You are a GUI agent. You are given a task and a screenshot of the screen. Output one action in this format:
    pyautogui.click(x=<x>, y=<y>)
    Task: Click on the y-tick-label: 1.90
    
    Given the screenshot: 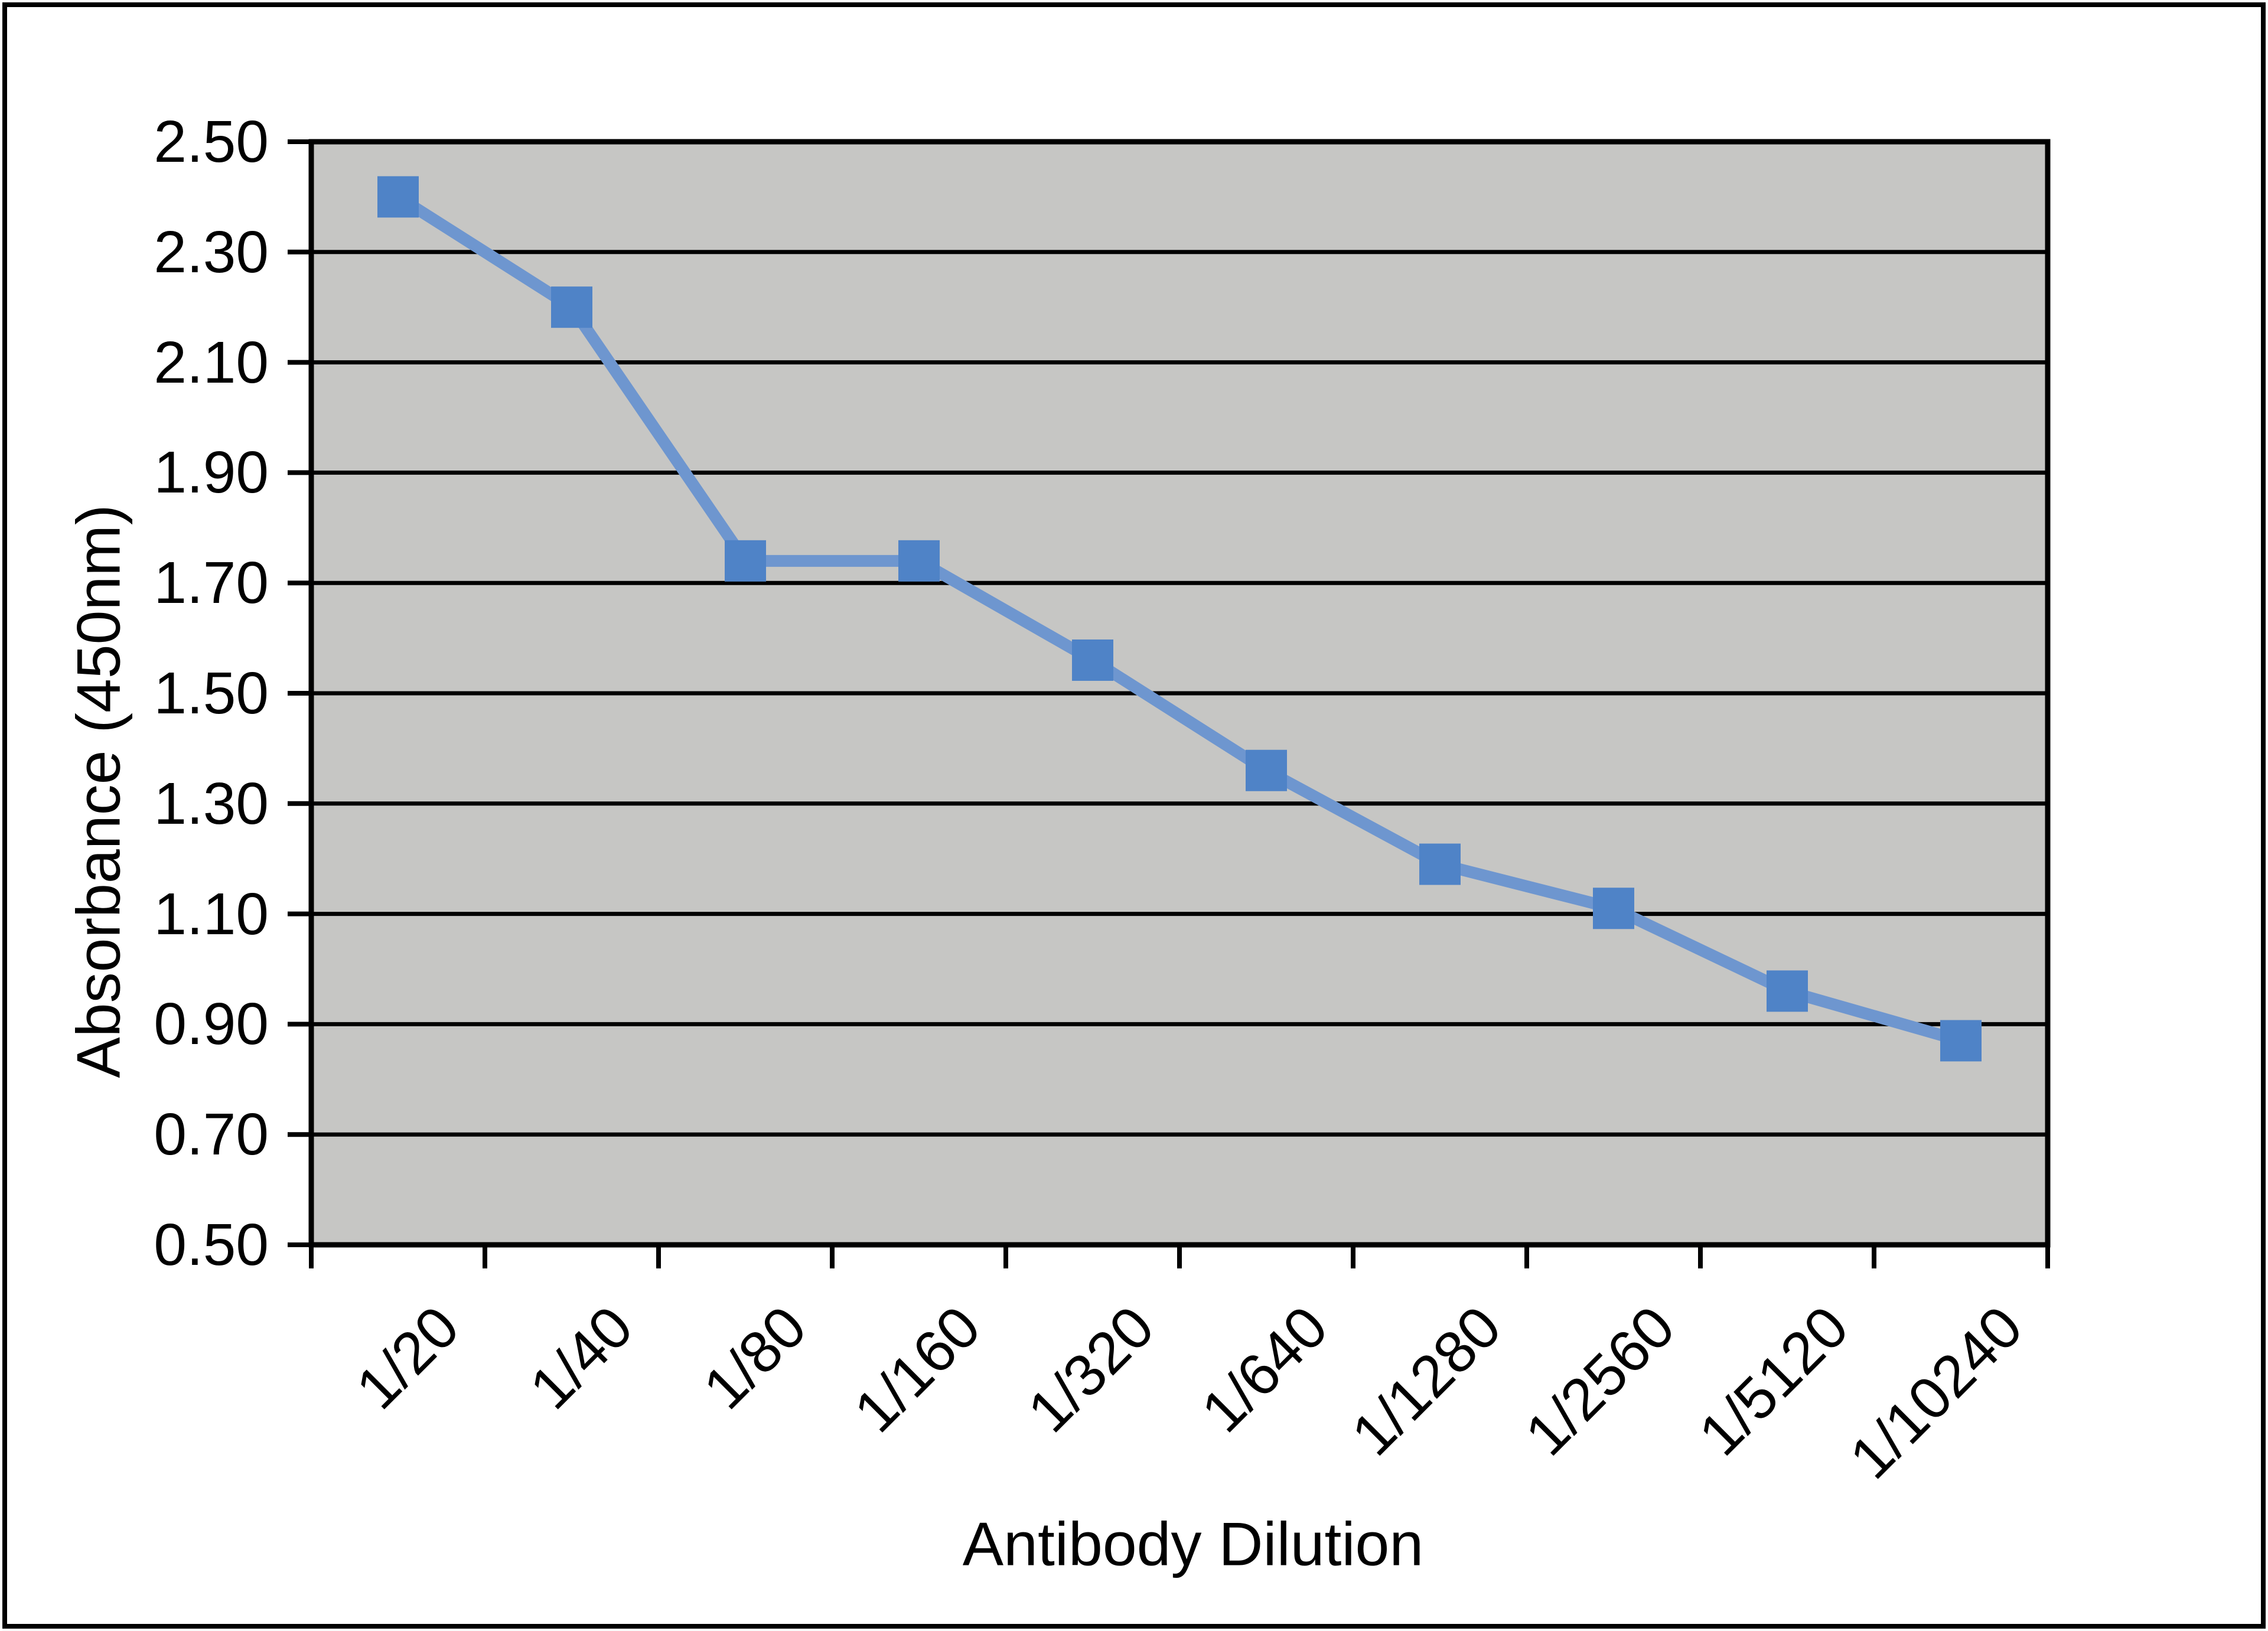 What is the action you would take?
    pyautogui.click(x=211, y=472)
    